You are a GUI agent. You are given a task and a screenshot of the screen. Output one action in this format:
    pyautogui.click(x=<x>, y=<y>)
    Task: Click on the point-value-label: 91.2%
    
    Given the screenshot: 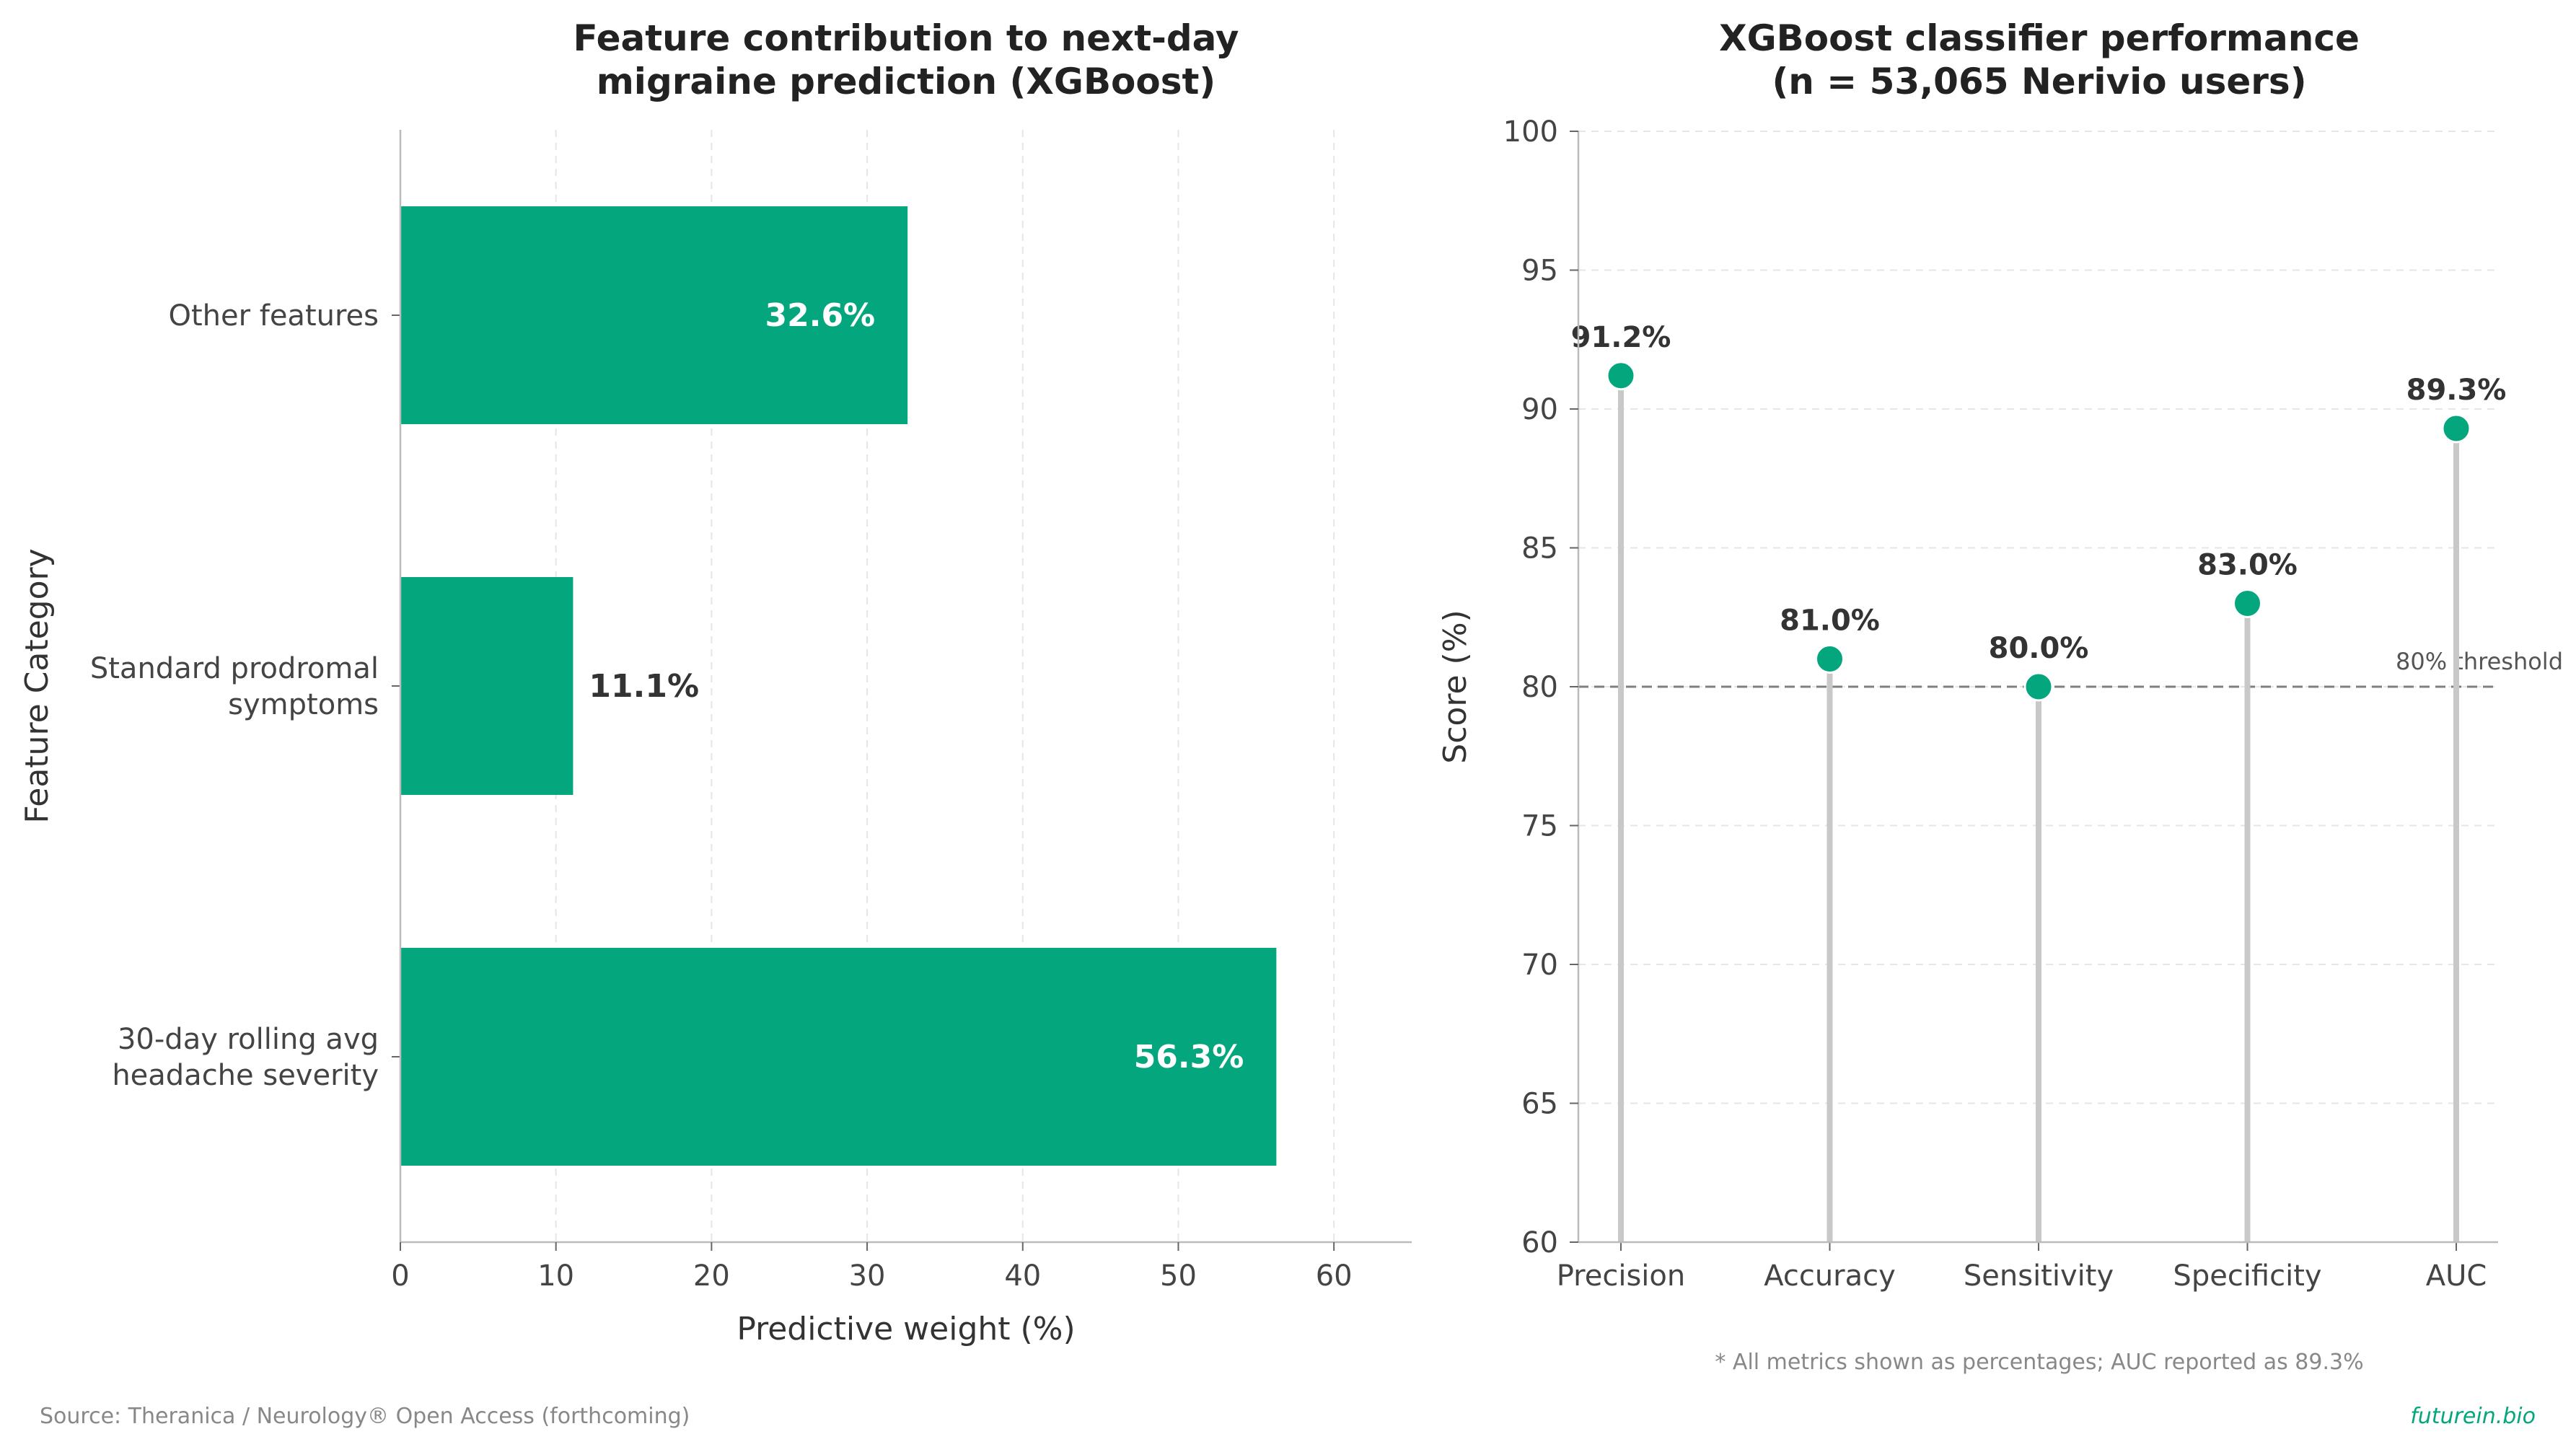 What is the action you would take?
    pyautogui.click(x=1621, y=337)
    